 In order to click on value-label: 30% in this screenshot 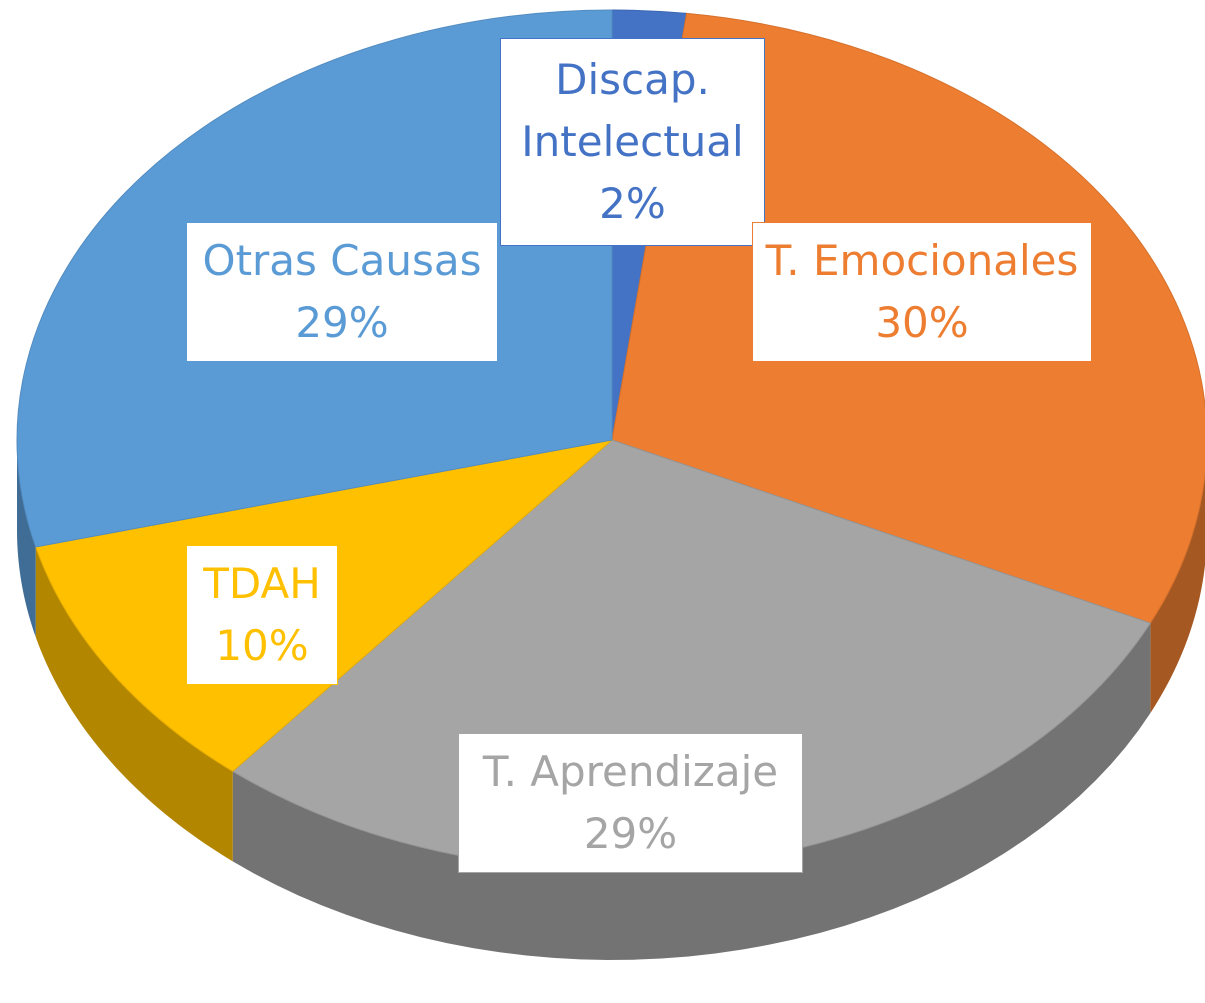, I will do `click(922, 322)`.